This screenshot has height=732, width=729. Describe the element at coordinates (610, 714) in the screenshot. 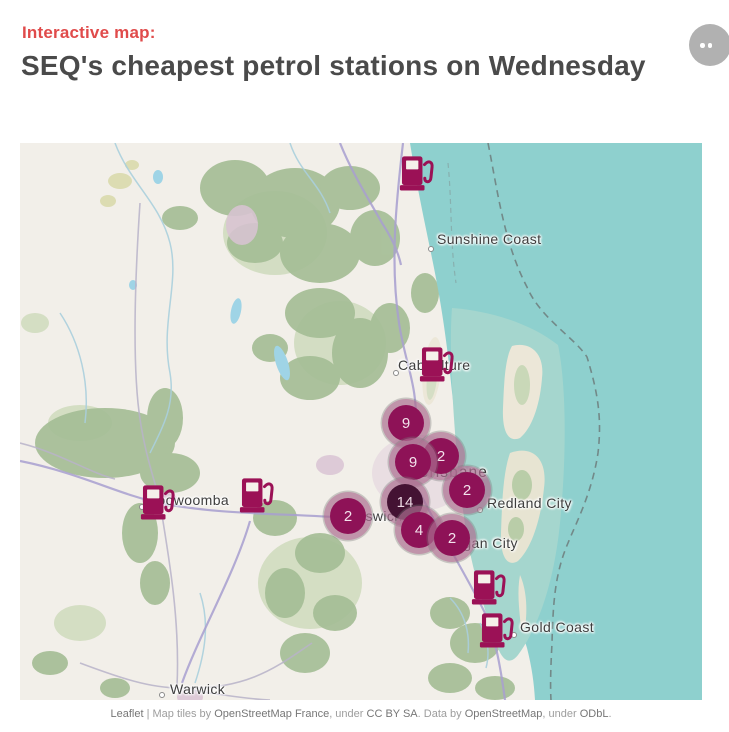

I see `attribution-text: .` at that location.